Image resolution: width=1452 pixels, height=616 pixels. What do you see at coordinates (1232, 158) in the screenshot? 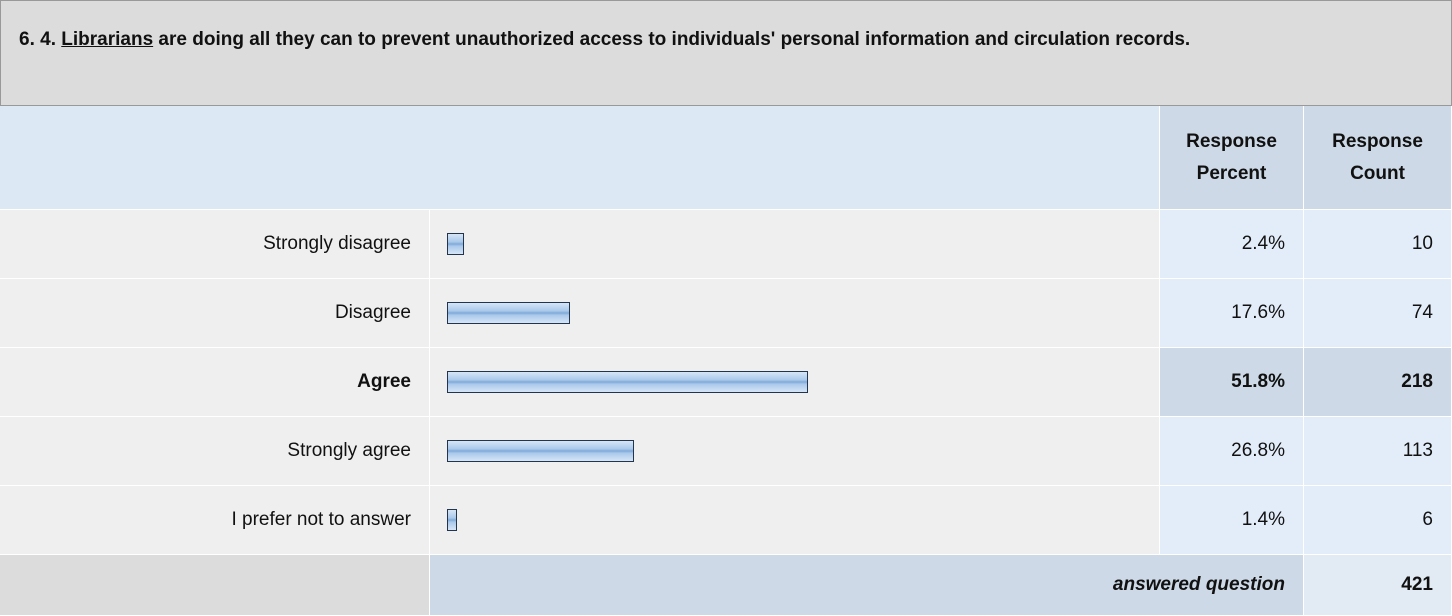
I see `column-header: Response Percent` at bounding box center [1232, 158].